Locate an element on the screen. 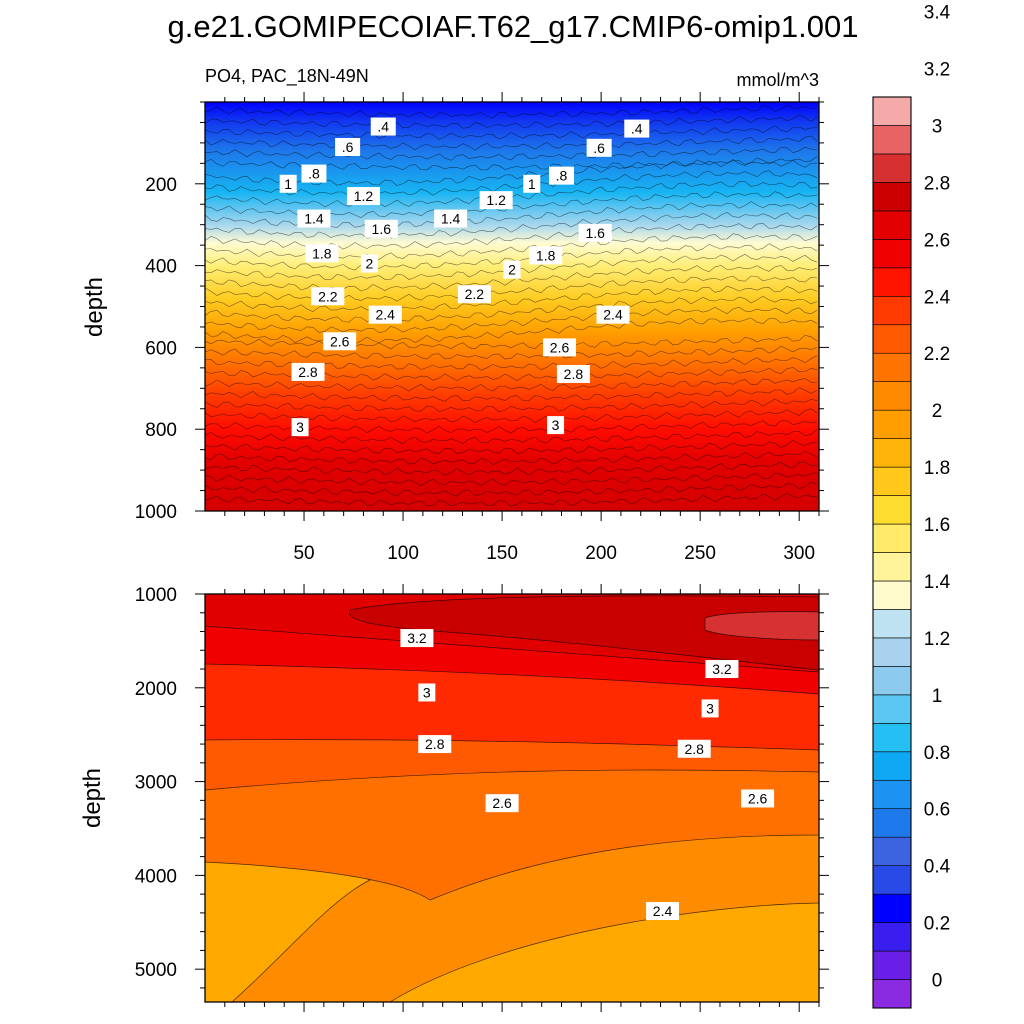 The width and height of the screenshot is (1024, 1024). contour-label-text: 1.4 is located at coordinates (314, 219).